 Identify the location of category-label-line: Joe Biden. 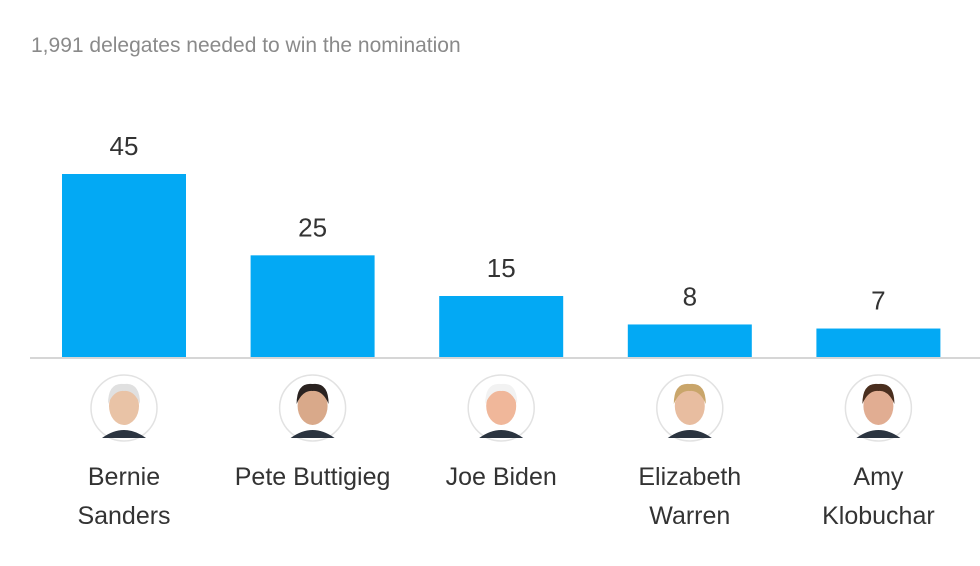
(501, 477).